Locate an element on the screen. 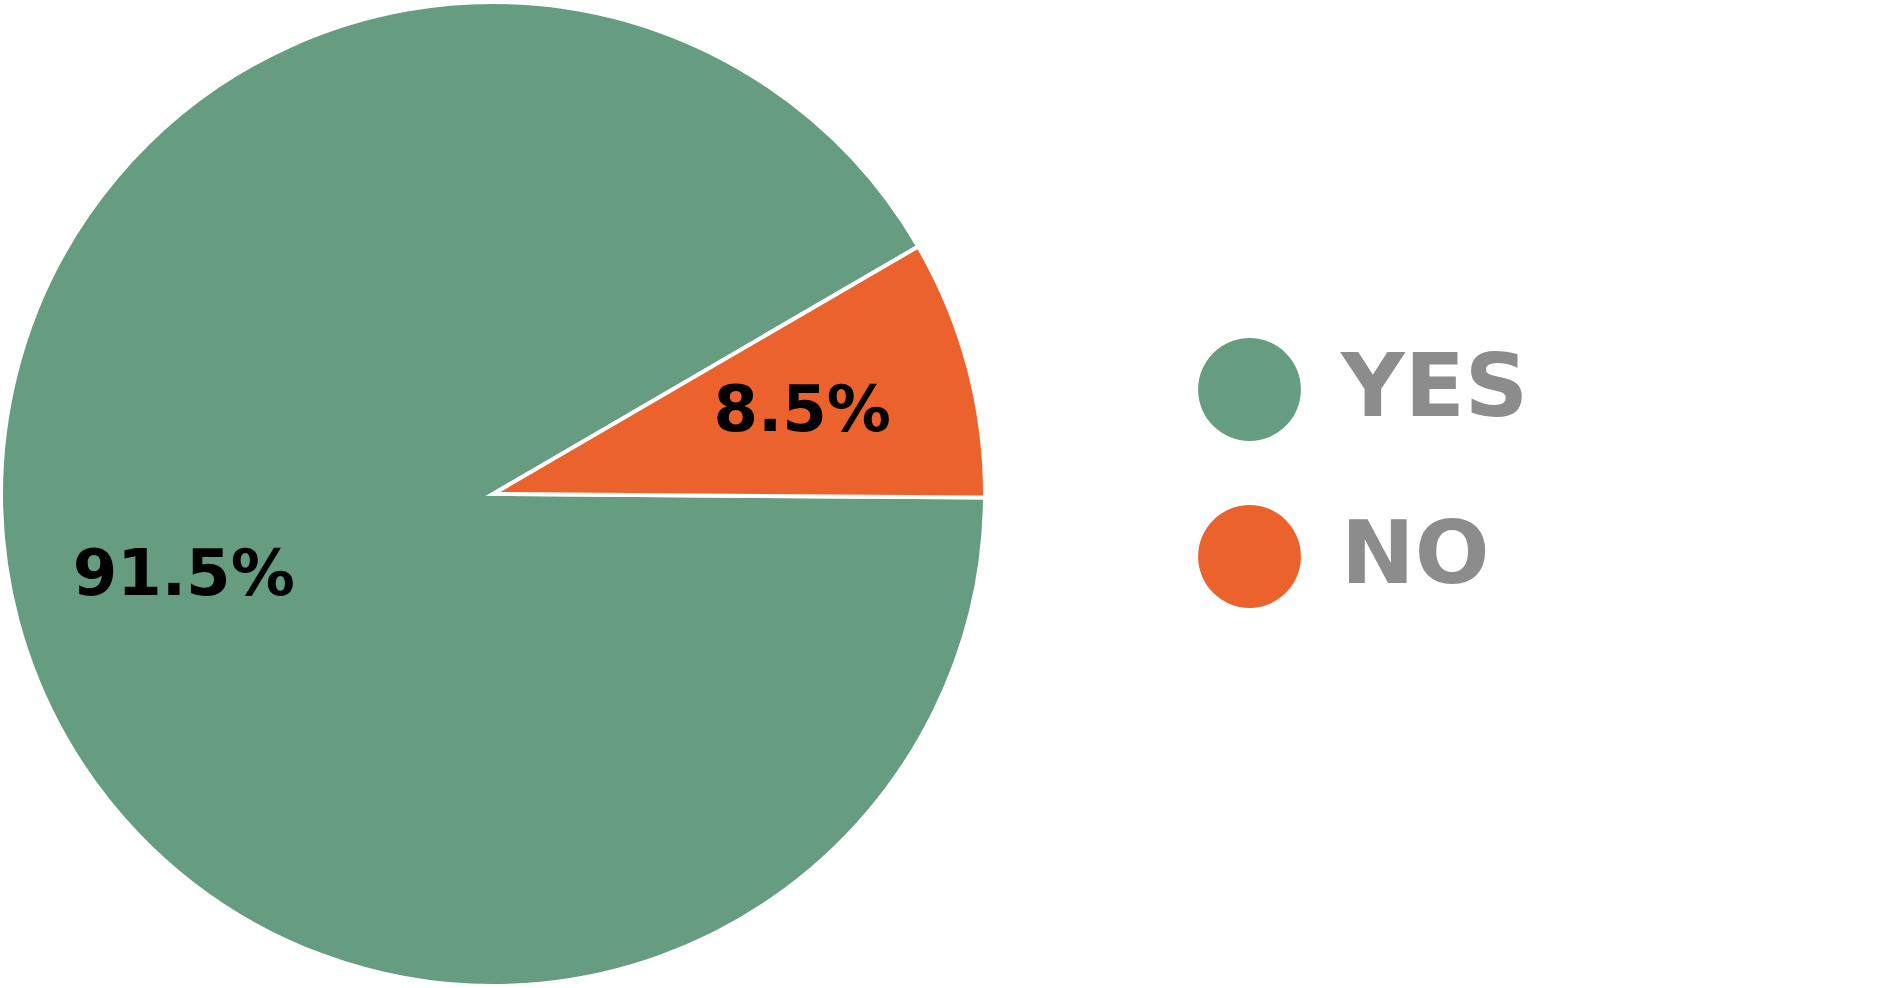  data-label: 8.5% is located at coordinates (802, 408).